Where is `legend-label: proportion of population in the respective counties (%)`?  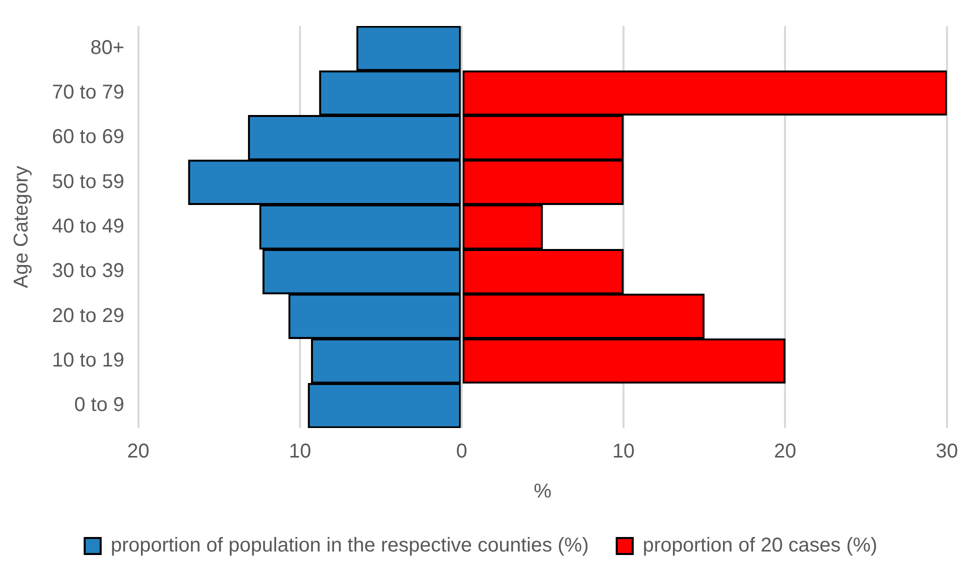
legend-label: proportion of population in the respective counties (%) is located at coordinates (349, 545).